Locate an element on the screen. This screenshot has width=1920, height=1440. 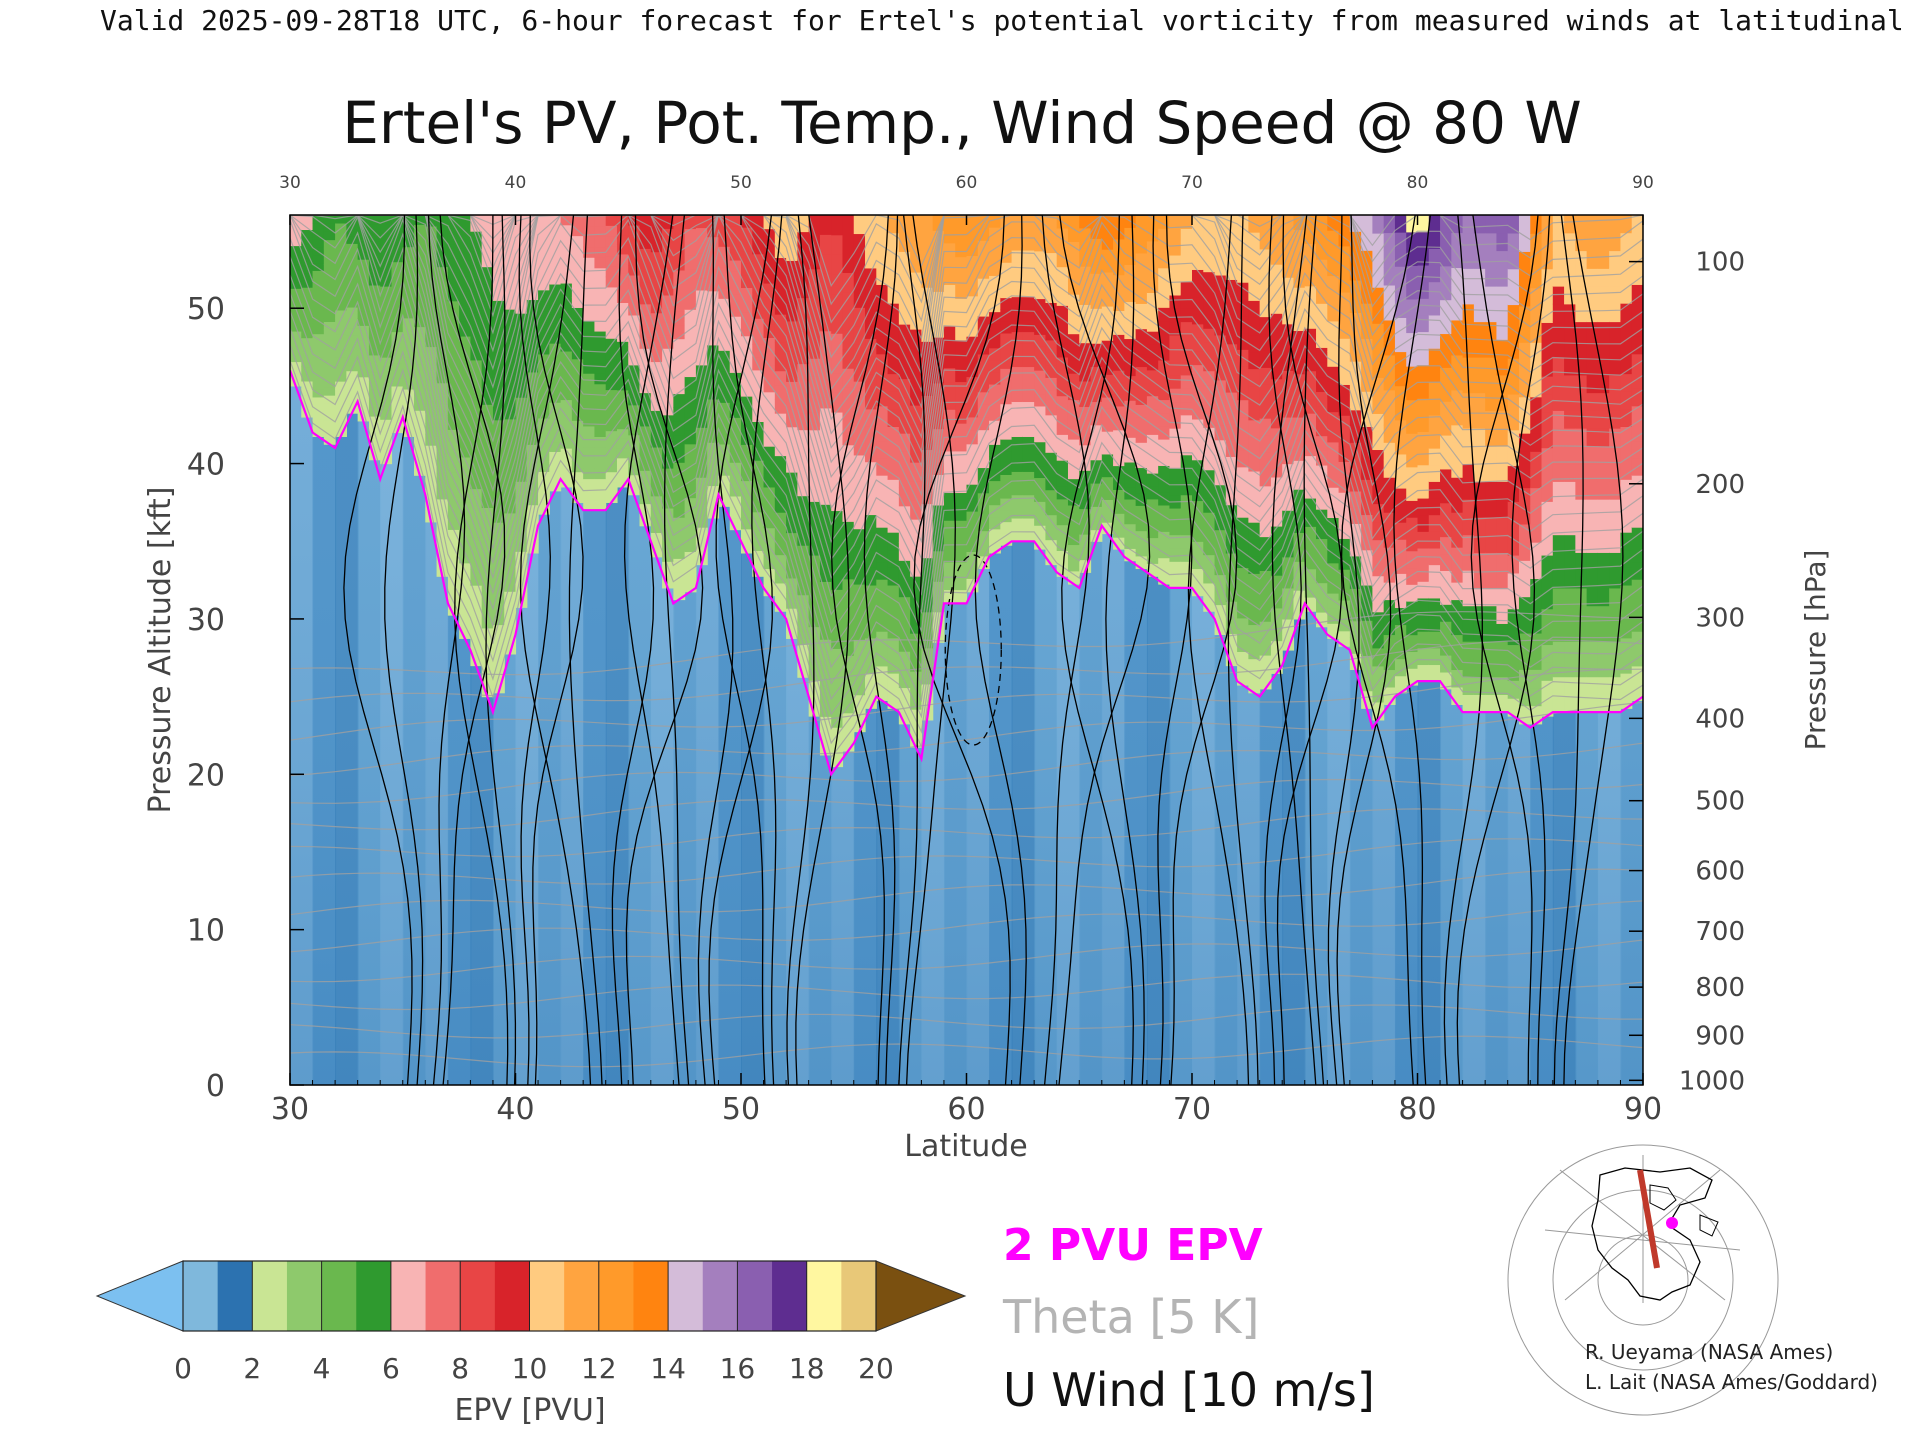
locator-map is located at coordinates (1643, 1280).